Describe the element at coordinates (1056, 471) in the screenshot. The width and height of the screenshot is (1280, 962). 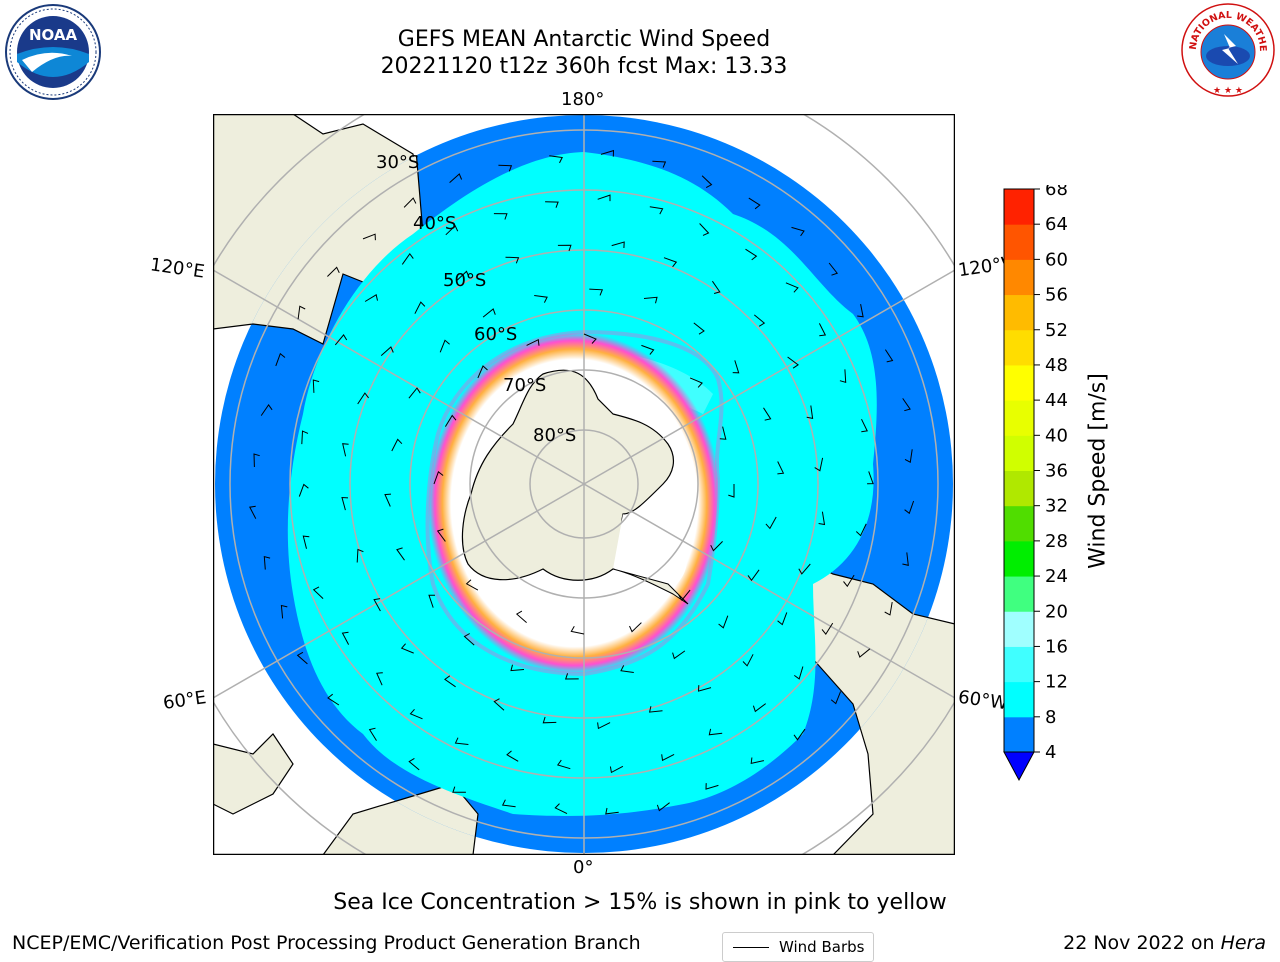
I see `colorbar-tick-label: 36` at that location.